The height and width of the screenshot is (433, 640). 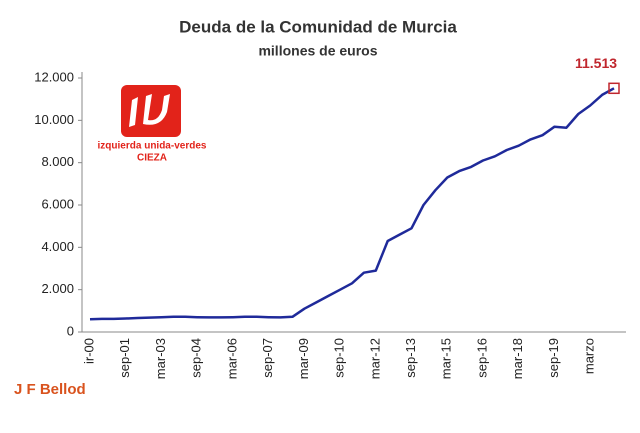 I want to click on logo-text: izquierda unida-verdes, so click(x=152, y=146).